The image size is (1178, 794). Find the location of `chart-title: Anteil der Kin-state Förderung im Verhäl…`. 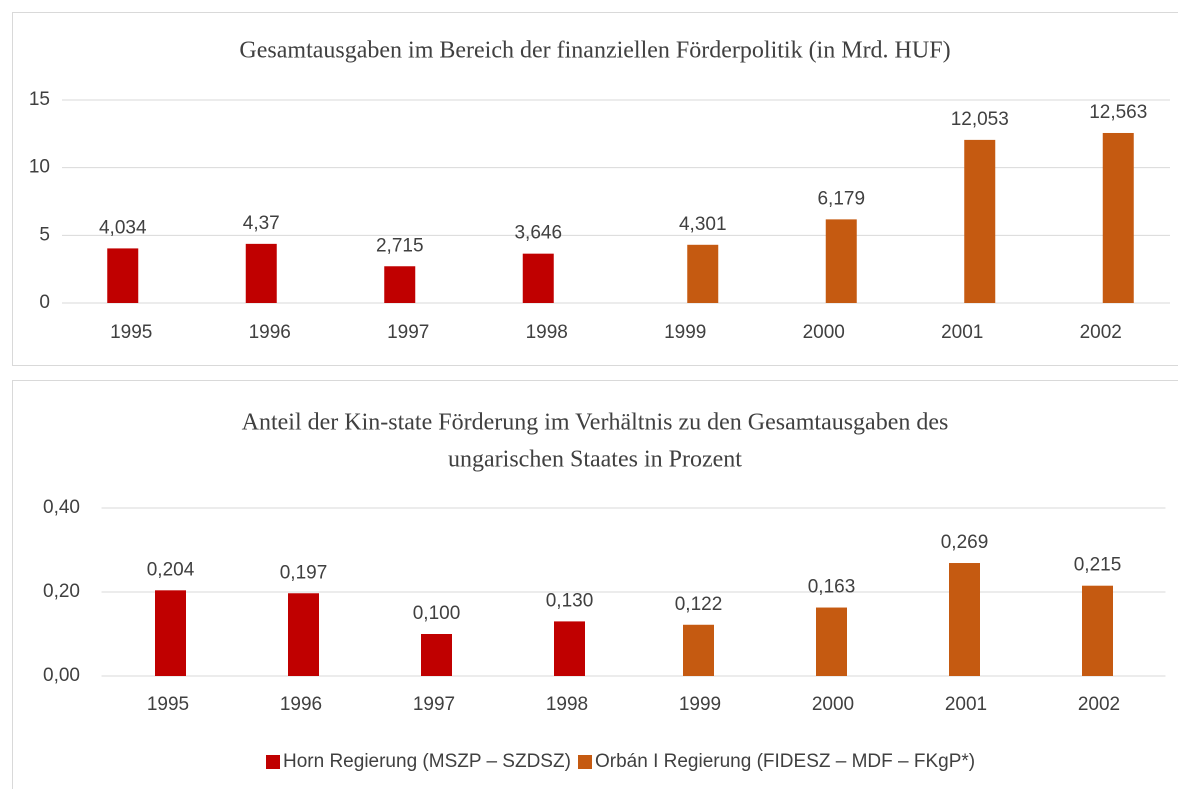

chart-title: Anteil der Kin-state Förderung im Verhäl… is located at coordinates (595, 423).